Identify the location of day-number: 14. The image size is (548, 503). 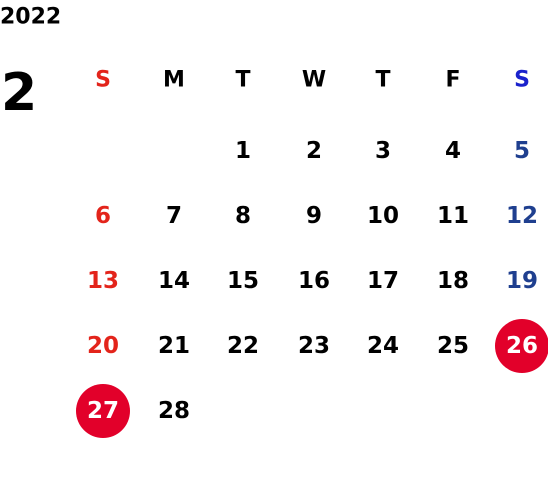
(174, 281).